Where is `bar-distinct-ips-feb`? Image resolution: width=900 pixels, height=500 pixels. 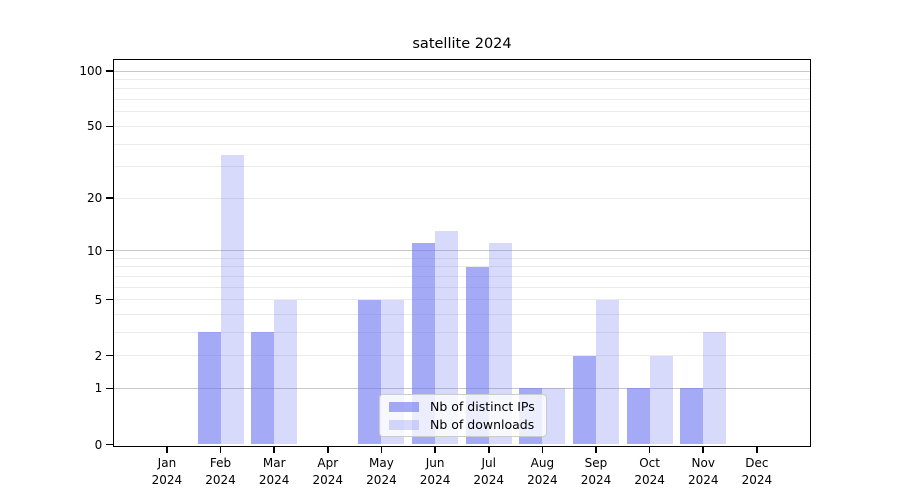
bar-distinct-ips-feb is located at coordinates (209, 388).